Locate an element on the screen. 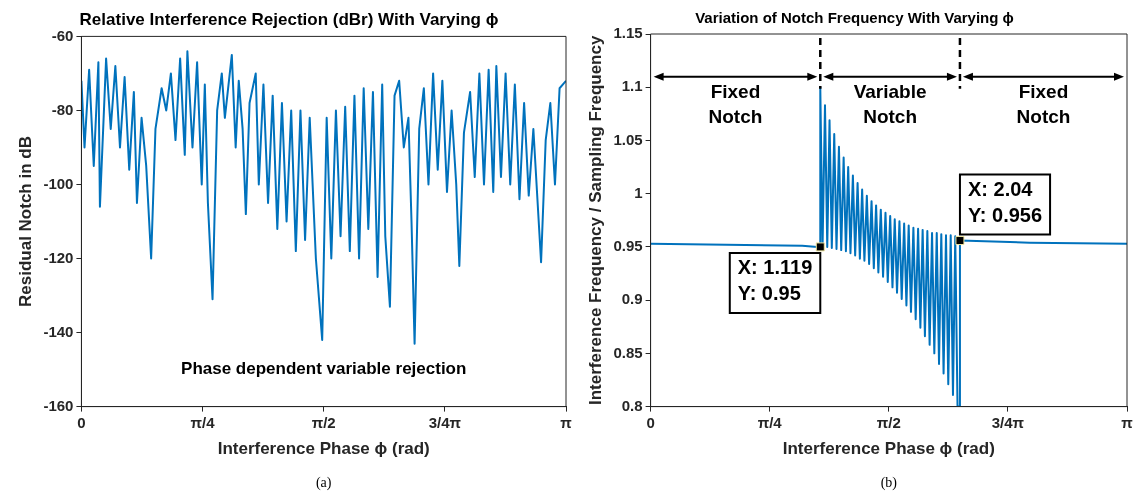 Image resolution: width=1147 pixels, height=500 pixels. y-tick-label: 1.05 is located at coordinates (628, 139).